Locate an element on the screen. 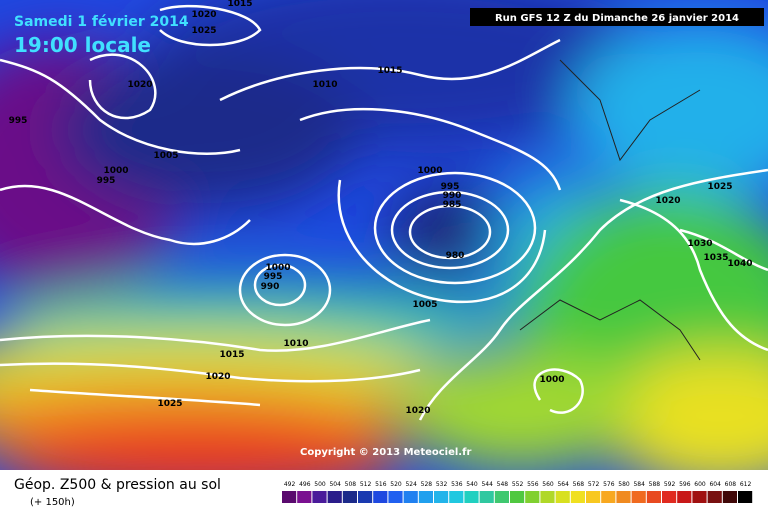  legend-tick-label: 560 is located at coordinates (548, 484).